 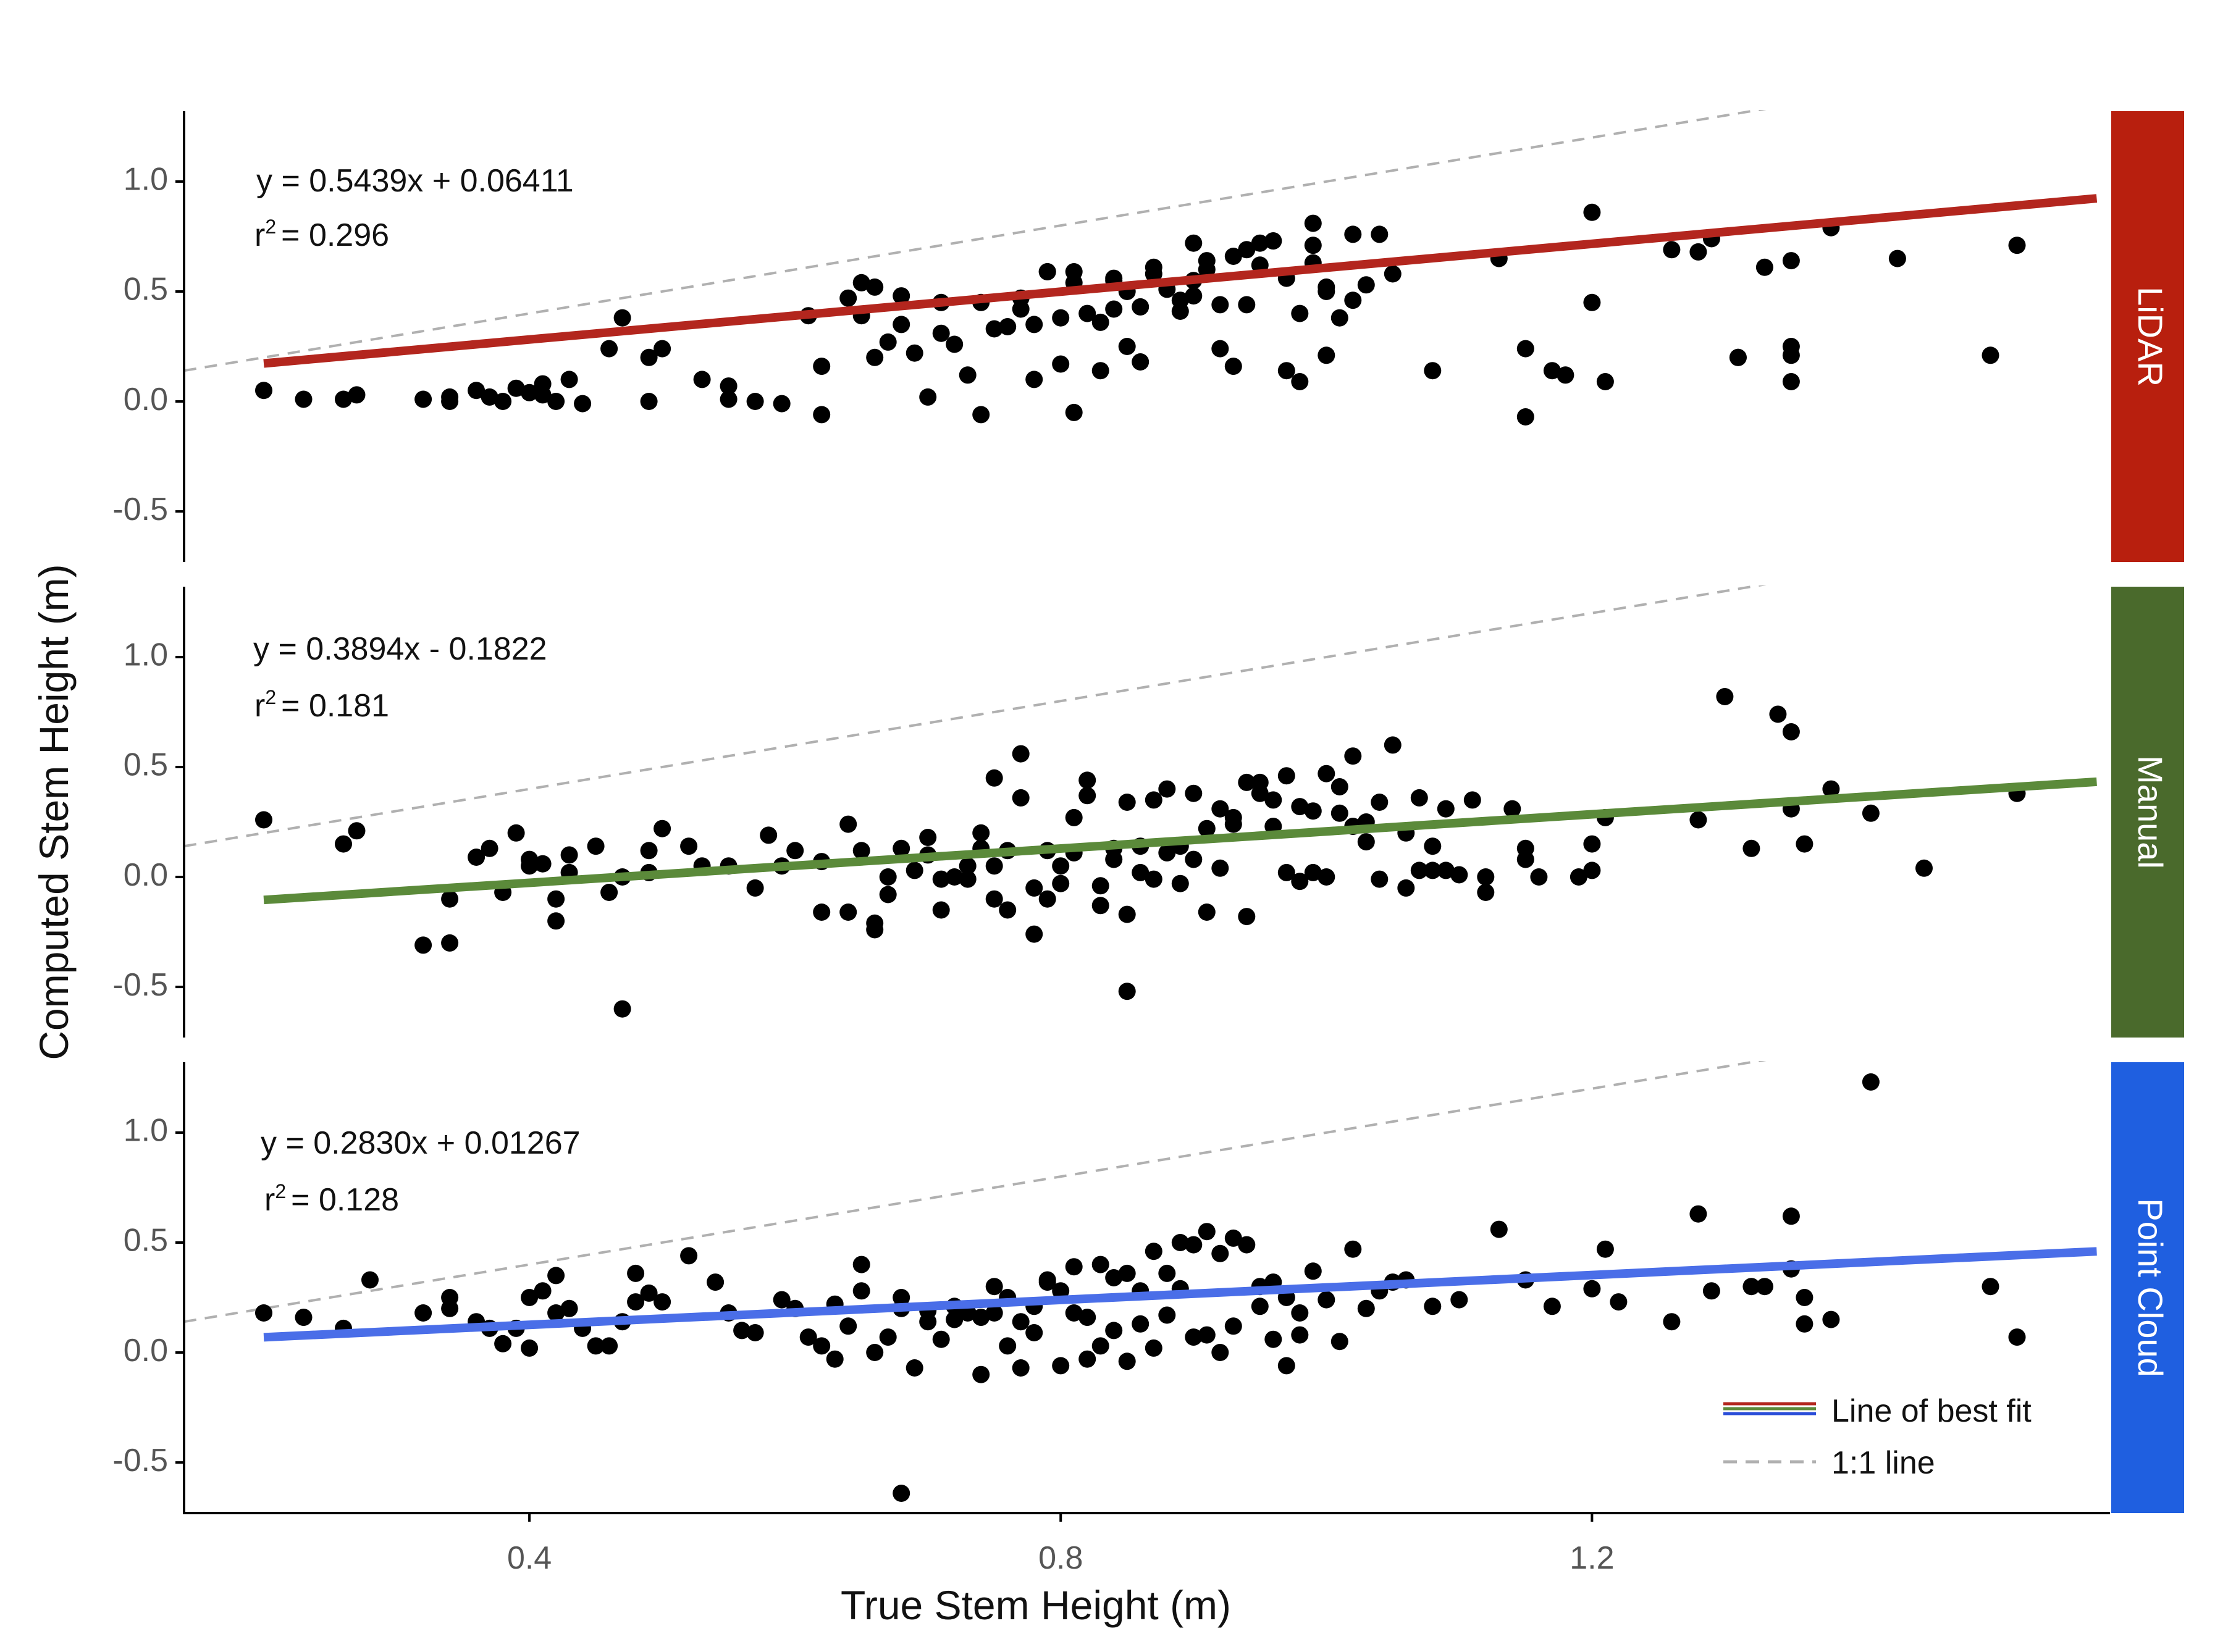 I want to click on one-to-one-segment-point-cloud, so click(x=975, y=1192).